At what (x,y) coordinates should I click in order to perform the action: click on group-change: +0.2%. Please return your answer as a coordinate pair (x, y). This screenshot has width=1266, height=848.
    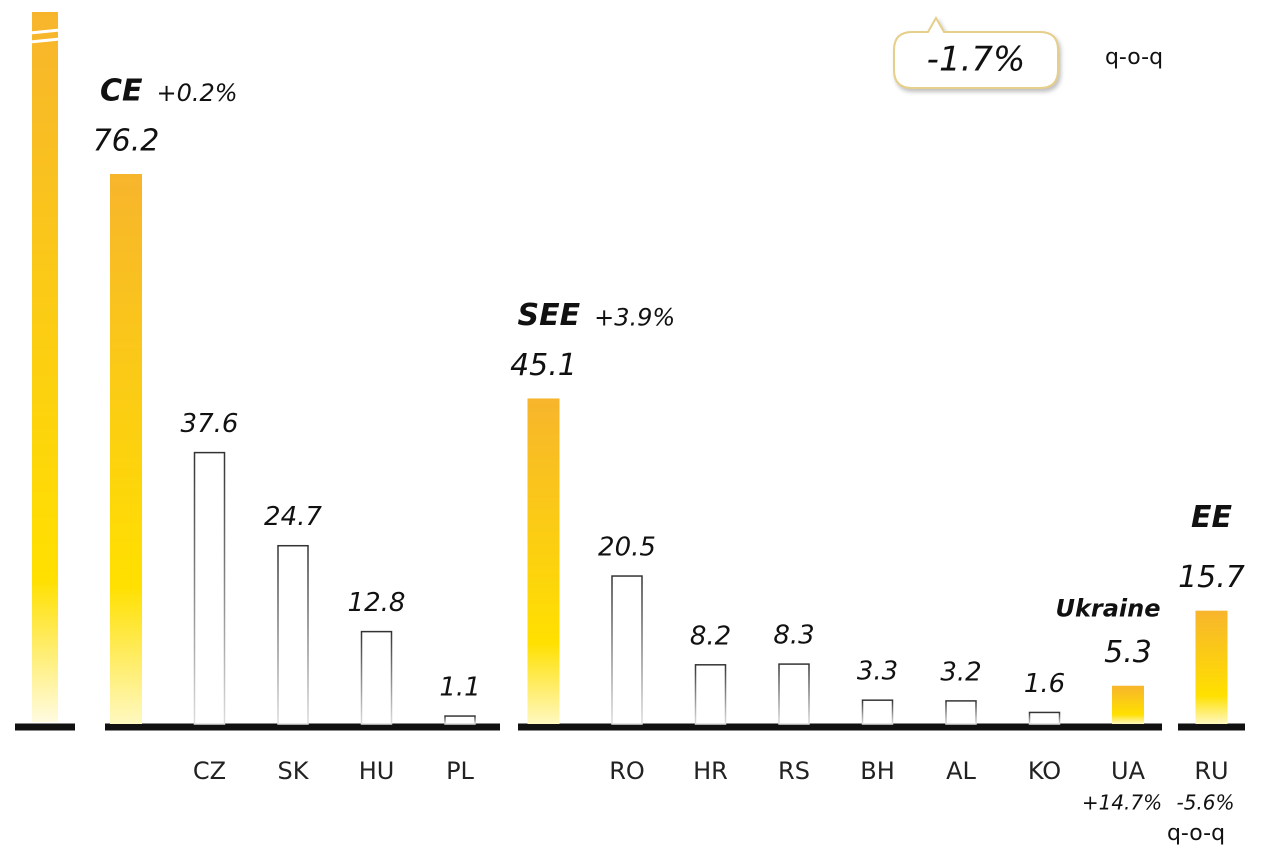
    Looking at the image, I should click on (197, 93).